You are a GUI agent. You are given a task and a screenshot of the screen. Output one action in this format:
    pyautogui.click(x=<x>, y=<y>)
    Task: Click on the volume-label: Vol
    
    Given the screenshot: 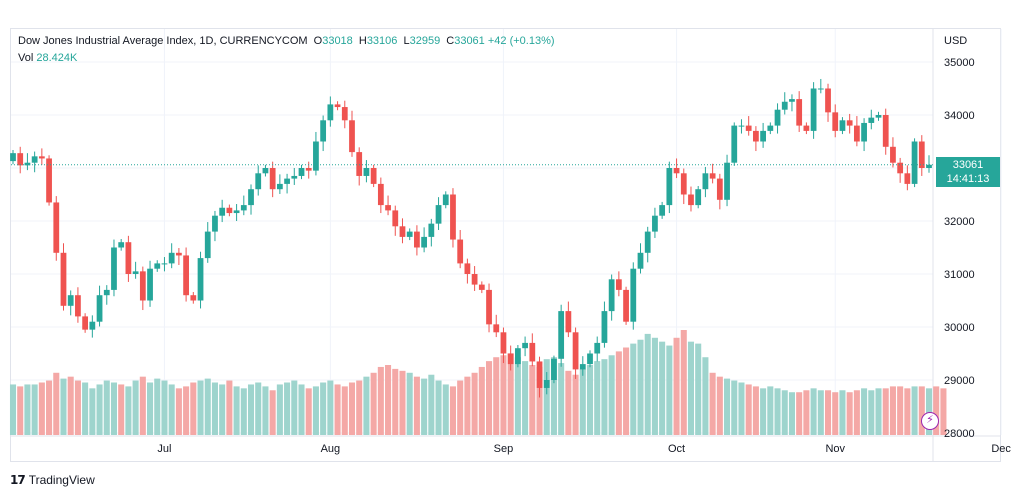 What is the action you would take?
    pyautogui.click(x=26, y=58)
    